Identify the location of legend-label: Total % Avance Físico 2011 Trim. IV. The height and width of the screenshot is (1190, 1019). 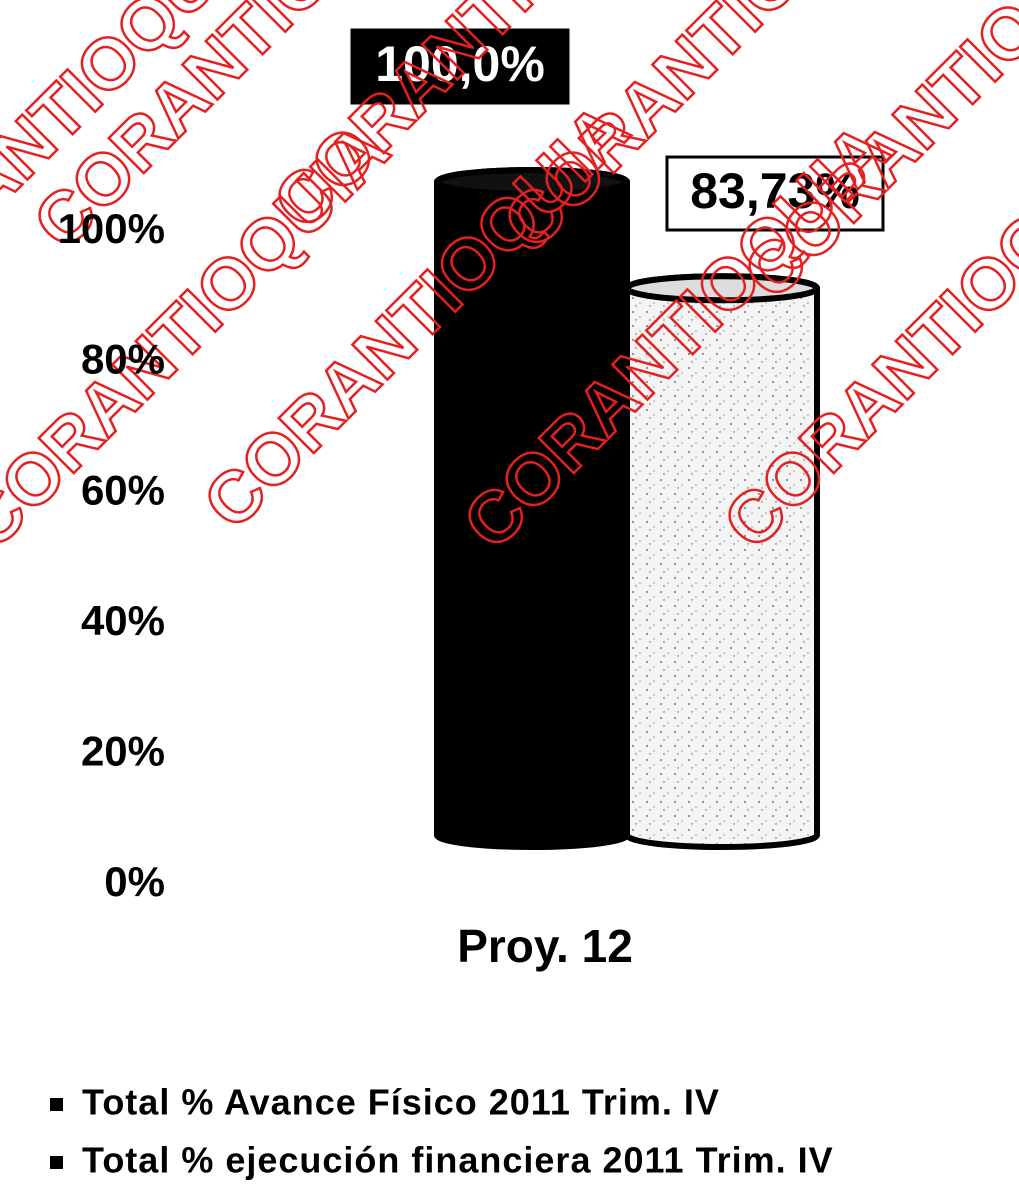
(401, 1102).